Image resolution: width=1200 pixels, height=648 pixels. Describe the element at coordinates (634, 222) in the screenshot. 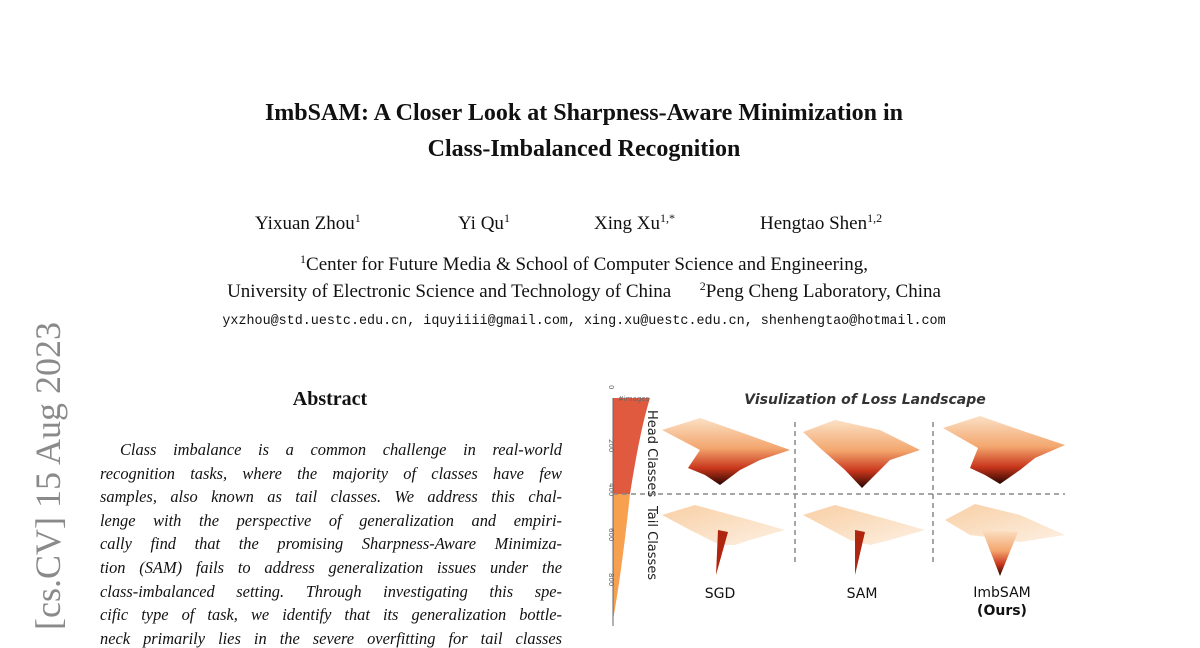

I see `author: Xing Xu1,*` at that location.